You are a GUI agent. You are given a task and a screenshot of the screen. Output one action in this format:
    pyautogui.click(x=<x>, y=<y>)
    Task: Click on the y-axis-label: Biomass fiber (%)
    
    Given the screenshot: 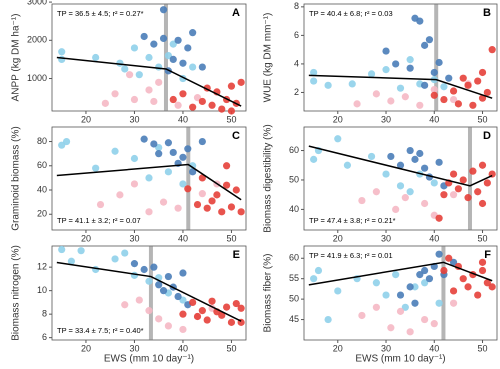 What is the action you would take?
    pyautogui.click(x=268, y=293)
    